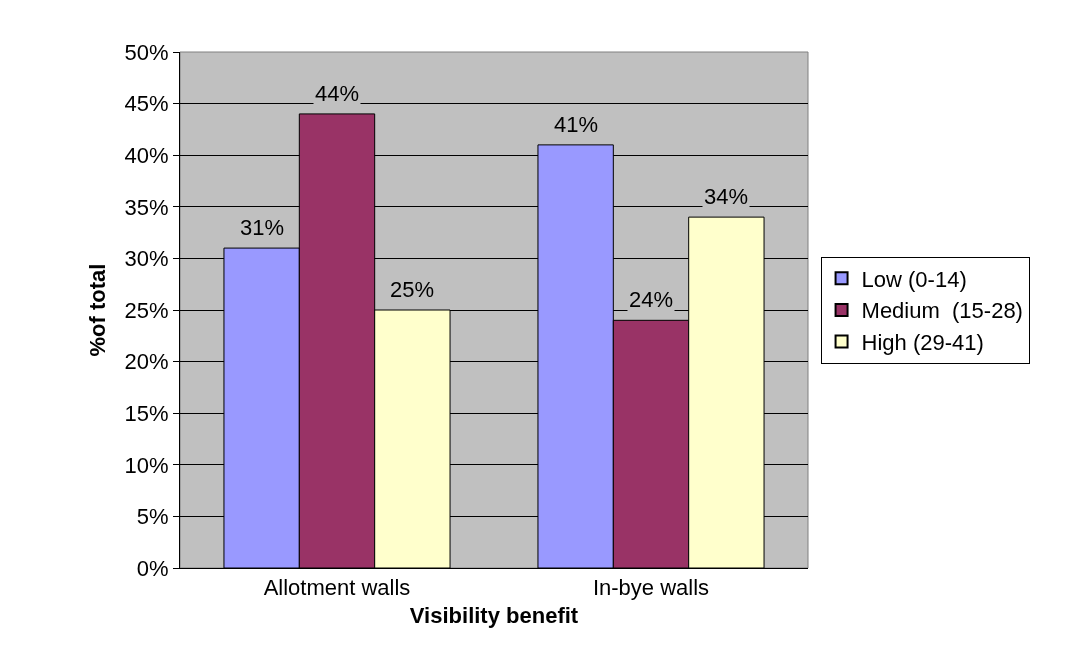 The image size is (1082, 648). What do you see at coordinates (146, 413) in the screenshot?
I see `y-tick-label: 15%` at bounding box center [146, 413].